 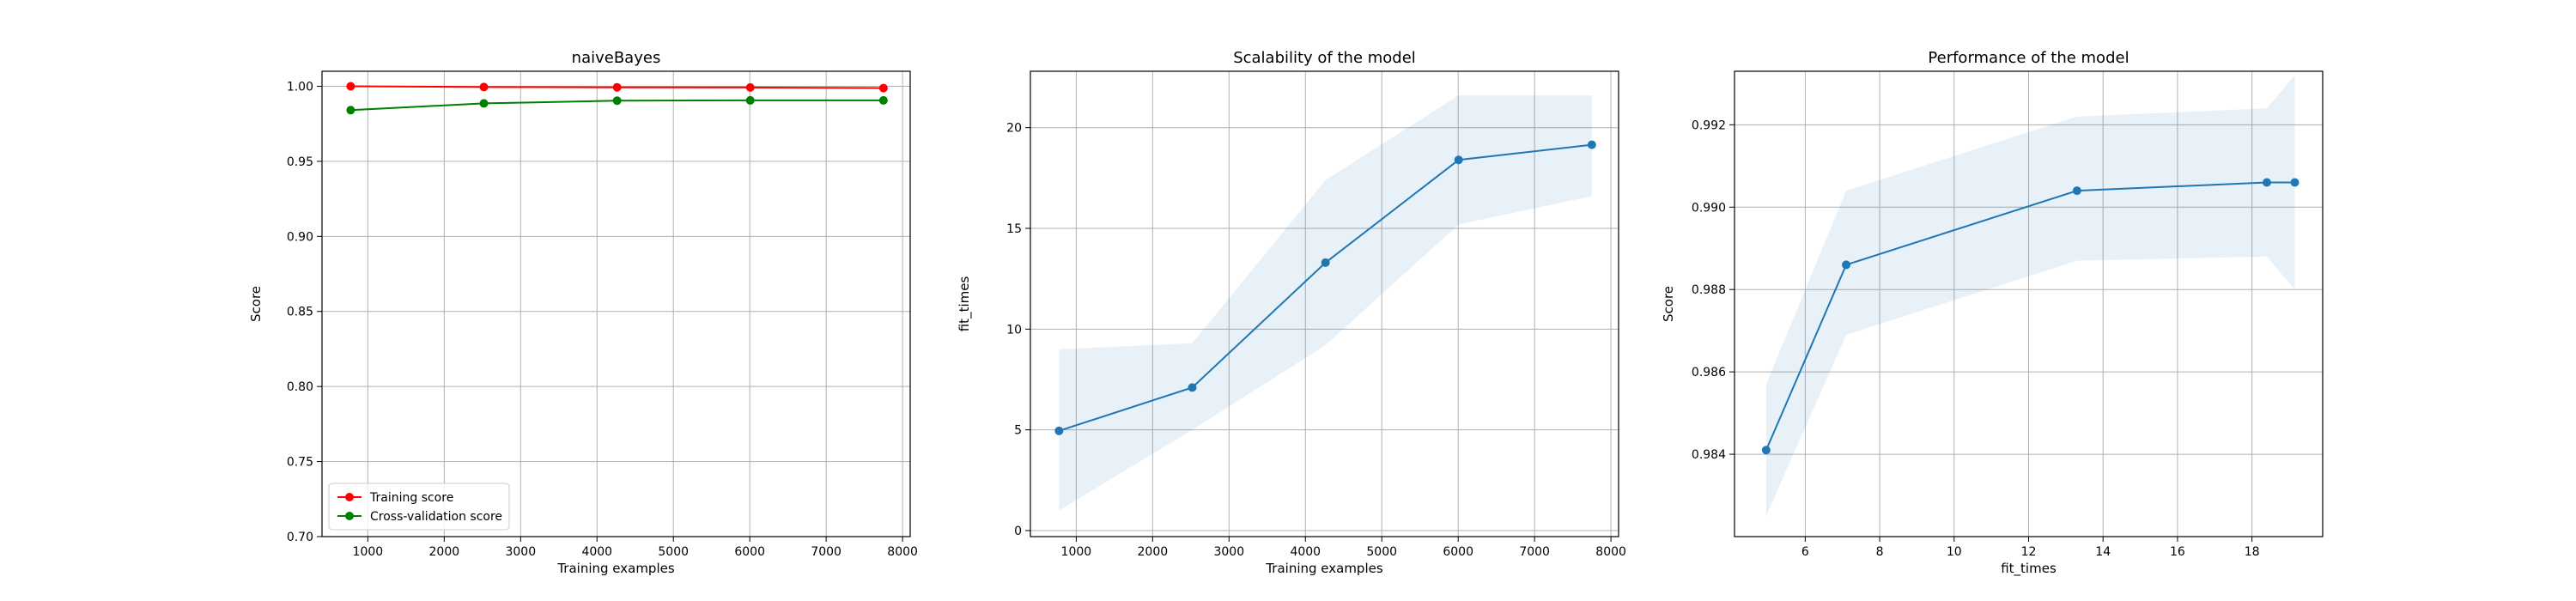 I want to click on y-tick-label: 0.986, so click(x=1709, y=372).